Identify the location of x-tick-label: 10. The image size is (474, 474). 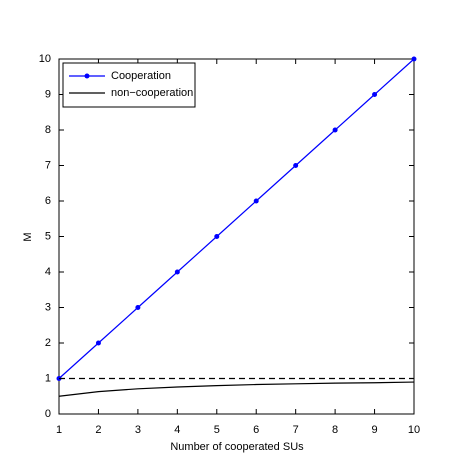
(414, 430).